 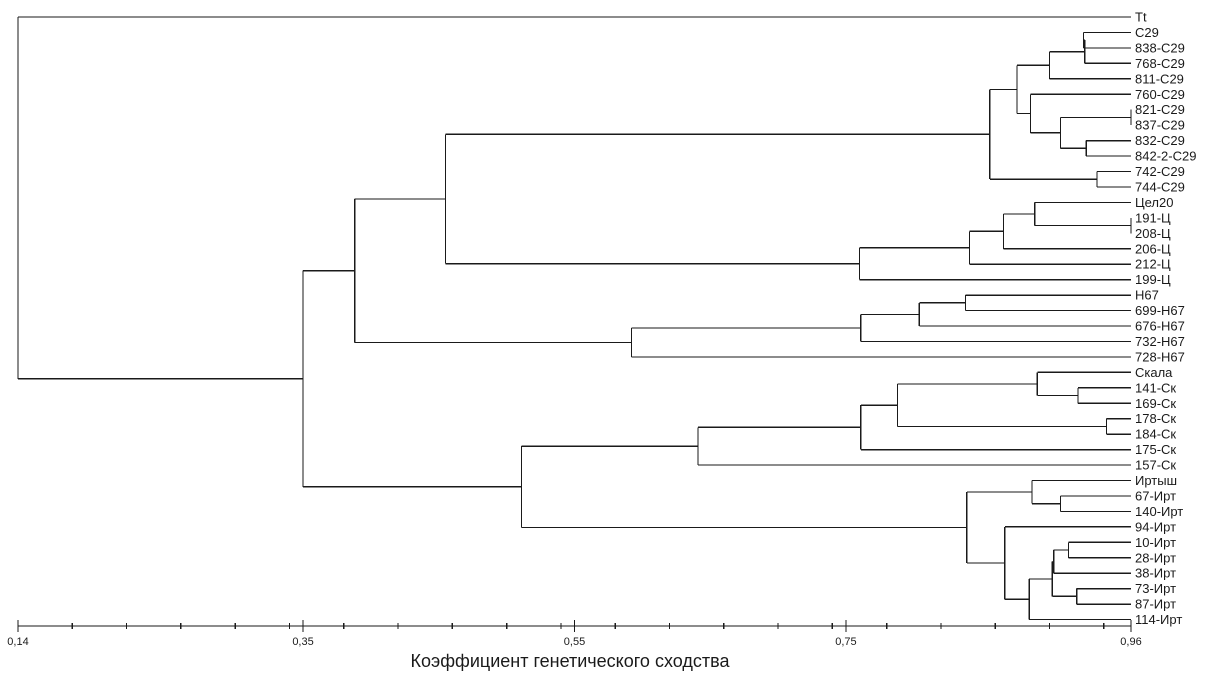 I want to click on leaf-label: 157-Ск, so click(x=1155, y=465).